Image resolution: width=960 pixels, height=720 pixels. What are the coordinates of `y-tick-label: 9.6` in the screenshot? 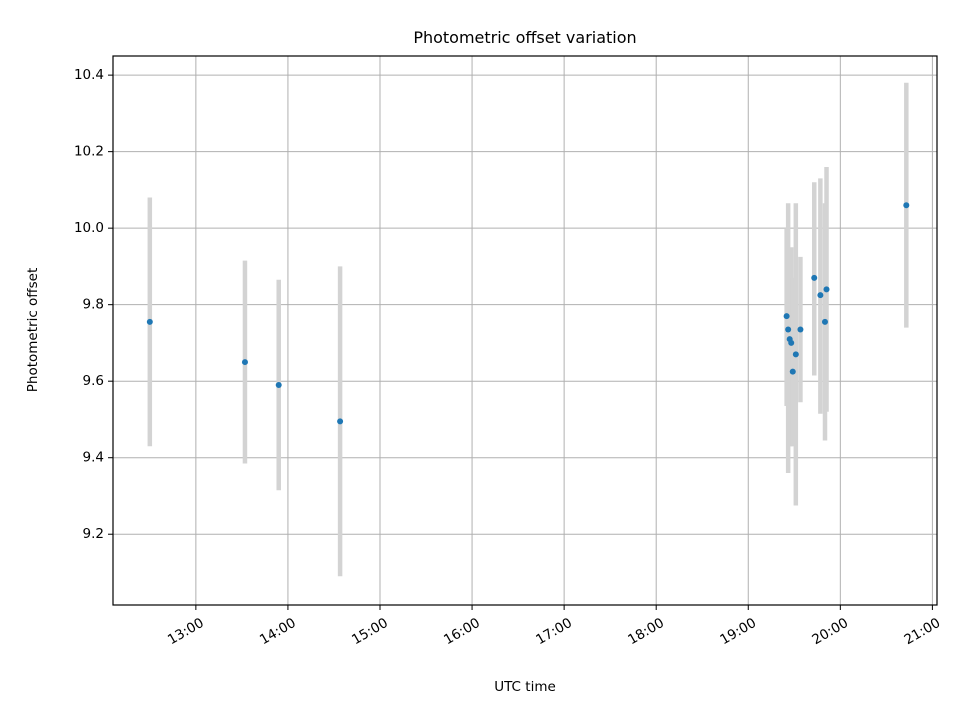 It's located at (93, 381).